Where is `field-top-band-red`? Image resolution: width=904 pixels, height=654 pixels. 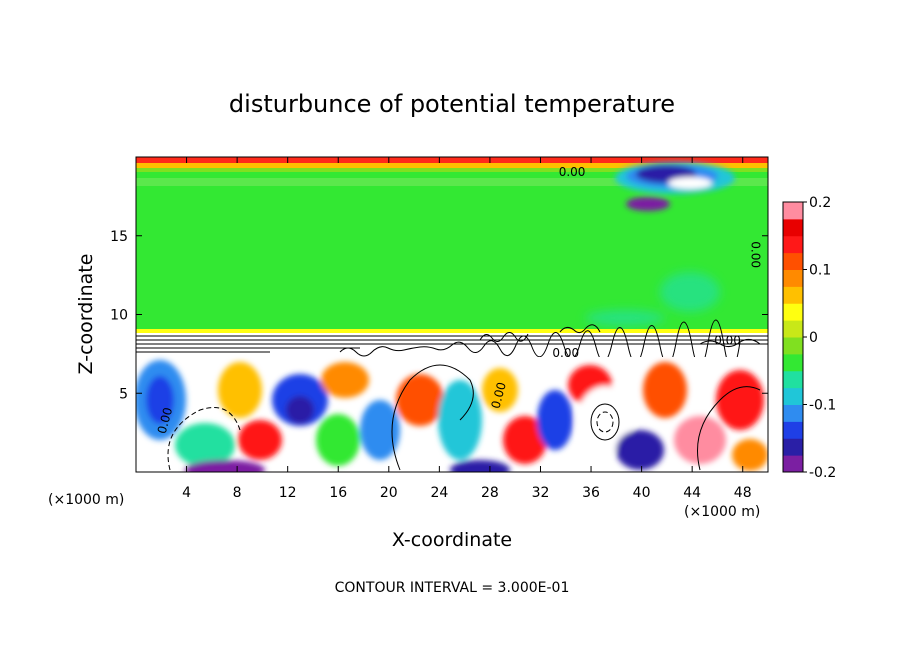 field-top-band-red is located at coordinates (452, 160).